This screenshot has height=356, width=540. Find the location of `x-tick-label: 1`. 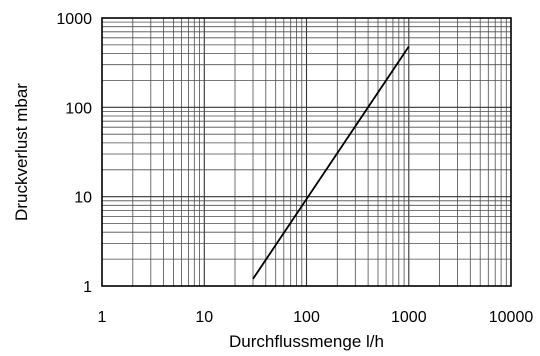

x-tick-label: 1 is located at coordinates (102, 317).